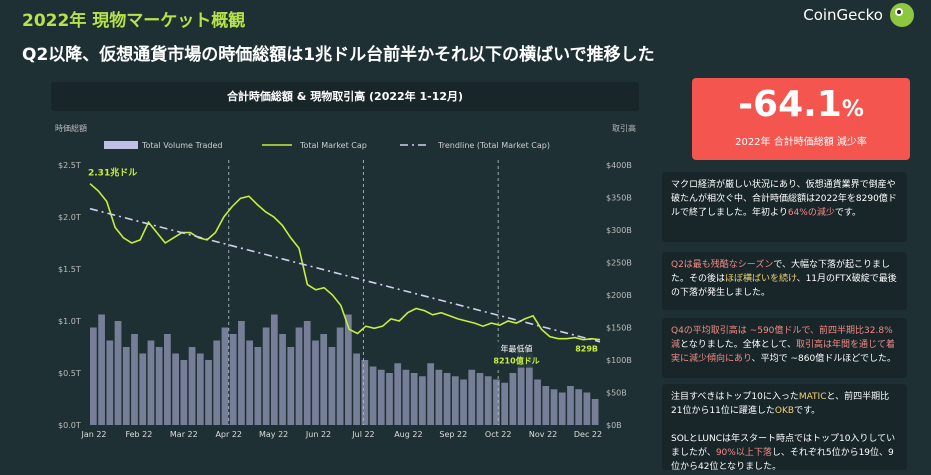 The image size is (931, 475). I want to click on gecko-logo-icon, so click(902, 15).